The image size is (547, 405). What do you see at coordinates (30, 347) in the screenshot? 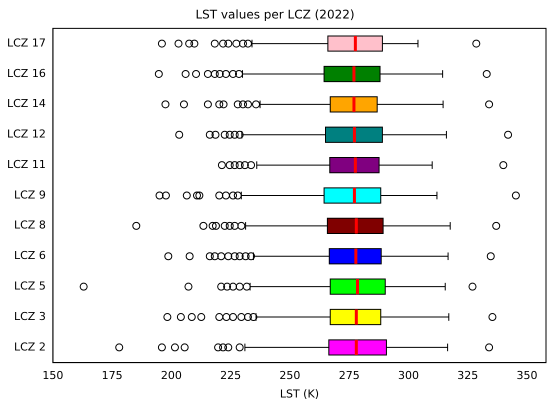
I see `y-tick-label: LCZ 2` at bounding box center [30, 347].